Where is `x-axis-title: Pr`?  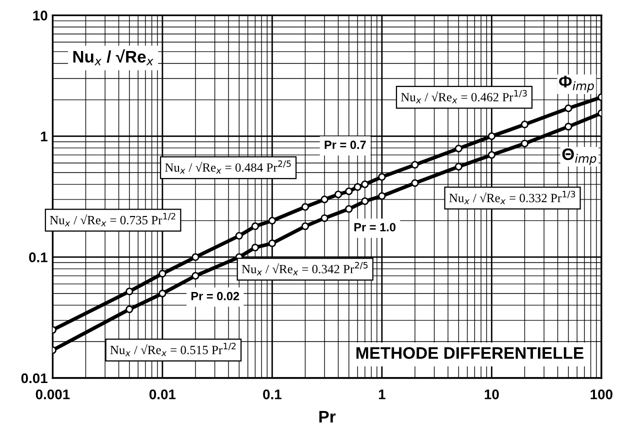
x-axis-title: Pr is located at coordinates (327, 416).